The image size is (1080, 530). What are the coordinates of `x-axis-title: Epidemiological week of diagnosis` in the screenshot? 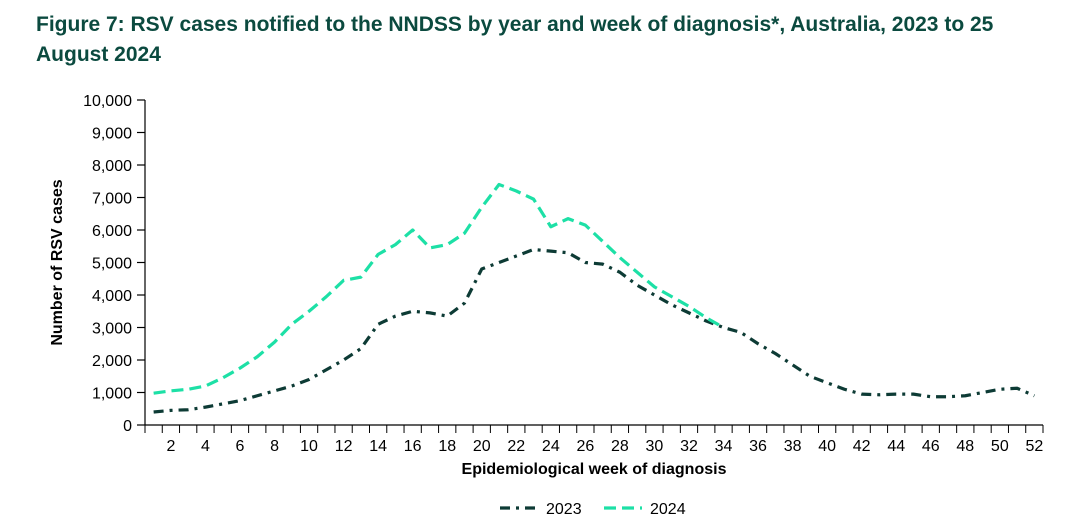 It's located at (594, 469).